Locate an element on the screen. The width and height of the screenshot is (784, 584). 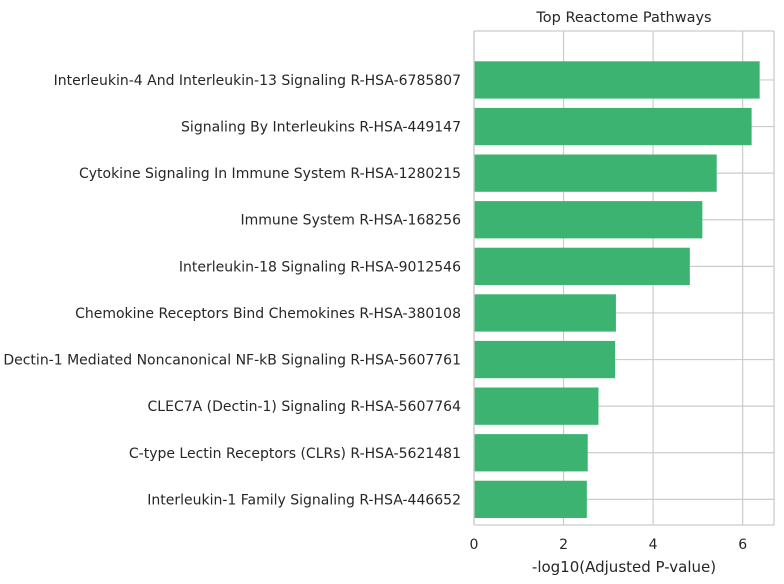
x-tick-labels: 0 2 4 6 is located at coordinates (609, 545).